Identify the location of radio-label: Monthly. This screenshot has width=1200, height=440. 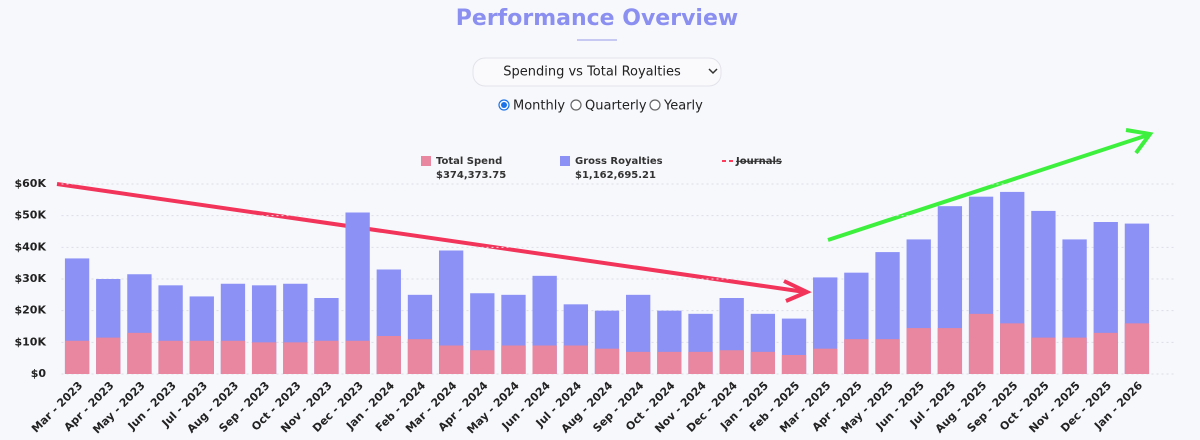
(539, 106).